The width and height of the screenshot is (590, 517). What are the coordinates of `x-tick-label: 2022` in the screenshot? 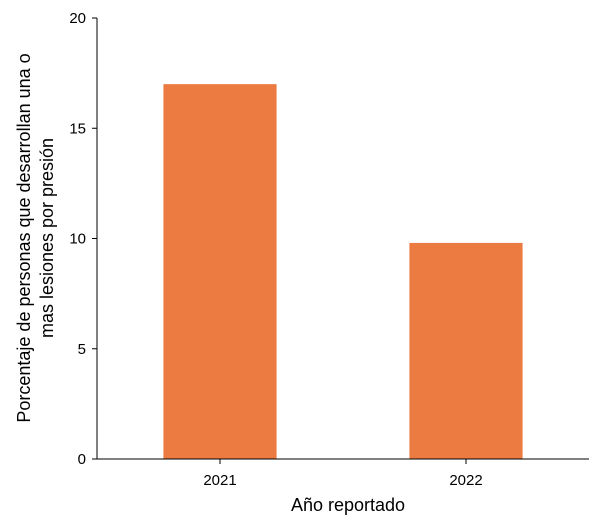 It's located at (465, 480).